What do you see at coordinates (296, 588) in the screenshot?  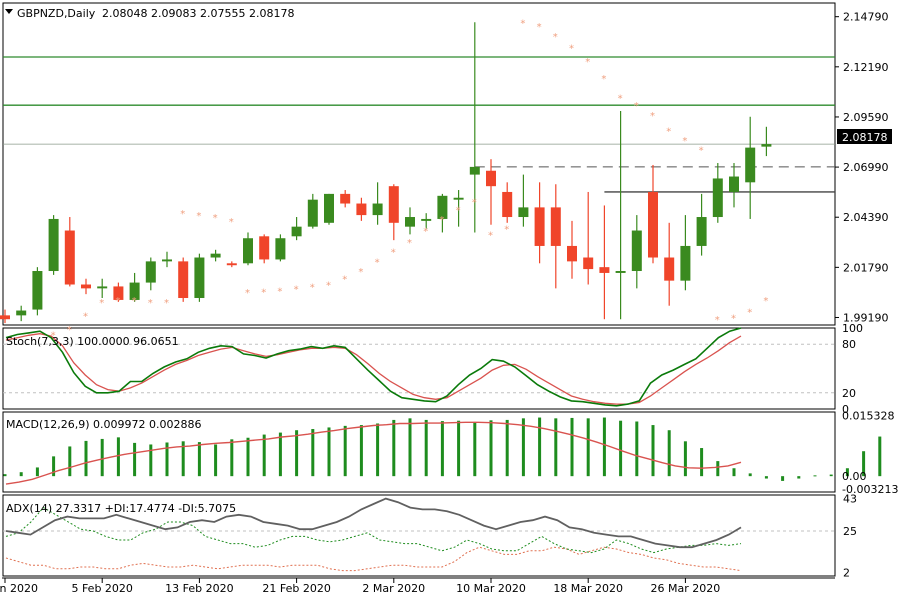 I see `x-tick-label: 21 Feb 2020` at bounding box center [296, 588].